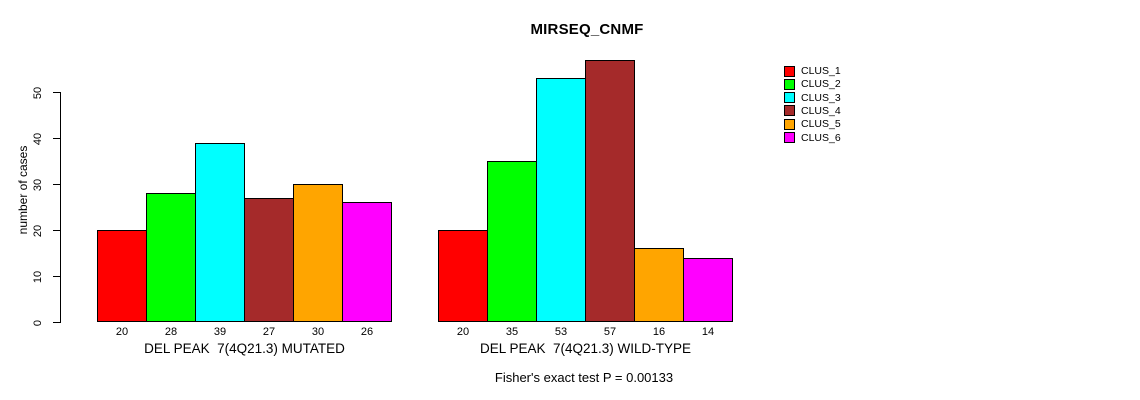 The height and width of the screenshot is (400, 1140). Describe the element at coordinates (587, 29) in the screenshot. I see `chart-title: MIRSEQ_CNMF` at that location.